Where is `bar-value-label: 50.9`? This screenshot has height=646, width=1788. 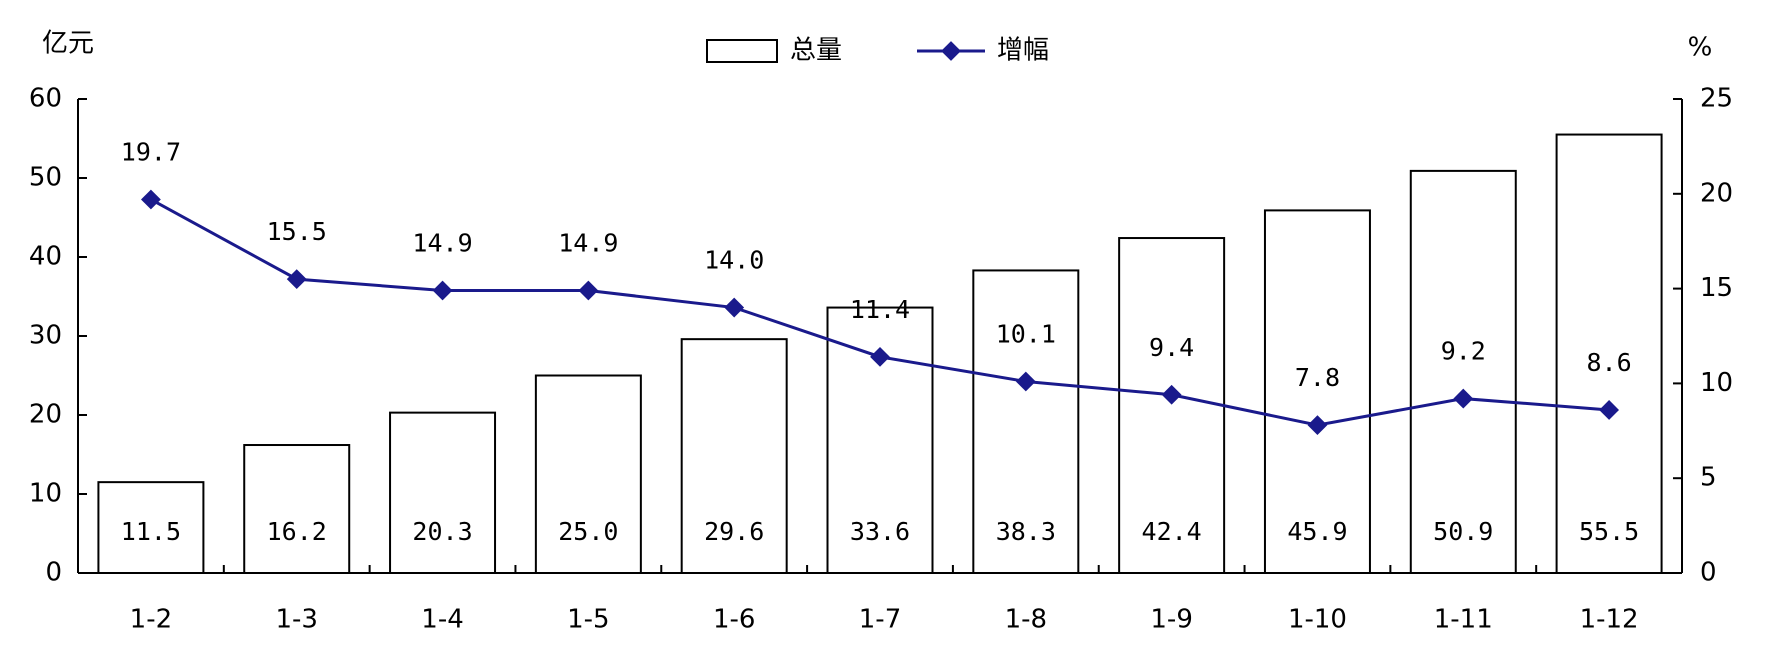
bar-value-label: 50.9 is located at coordinates (1463, 531).